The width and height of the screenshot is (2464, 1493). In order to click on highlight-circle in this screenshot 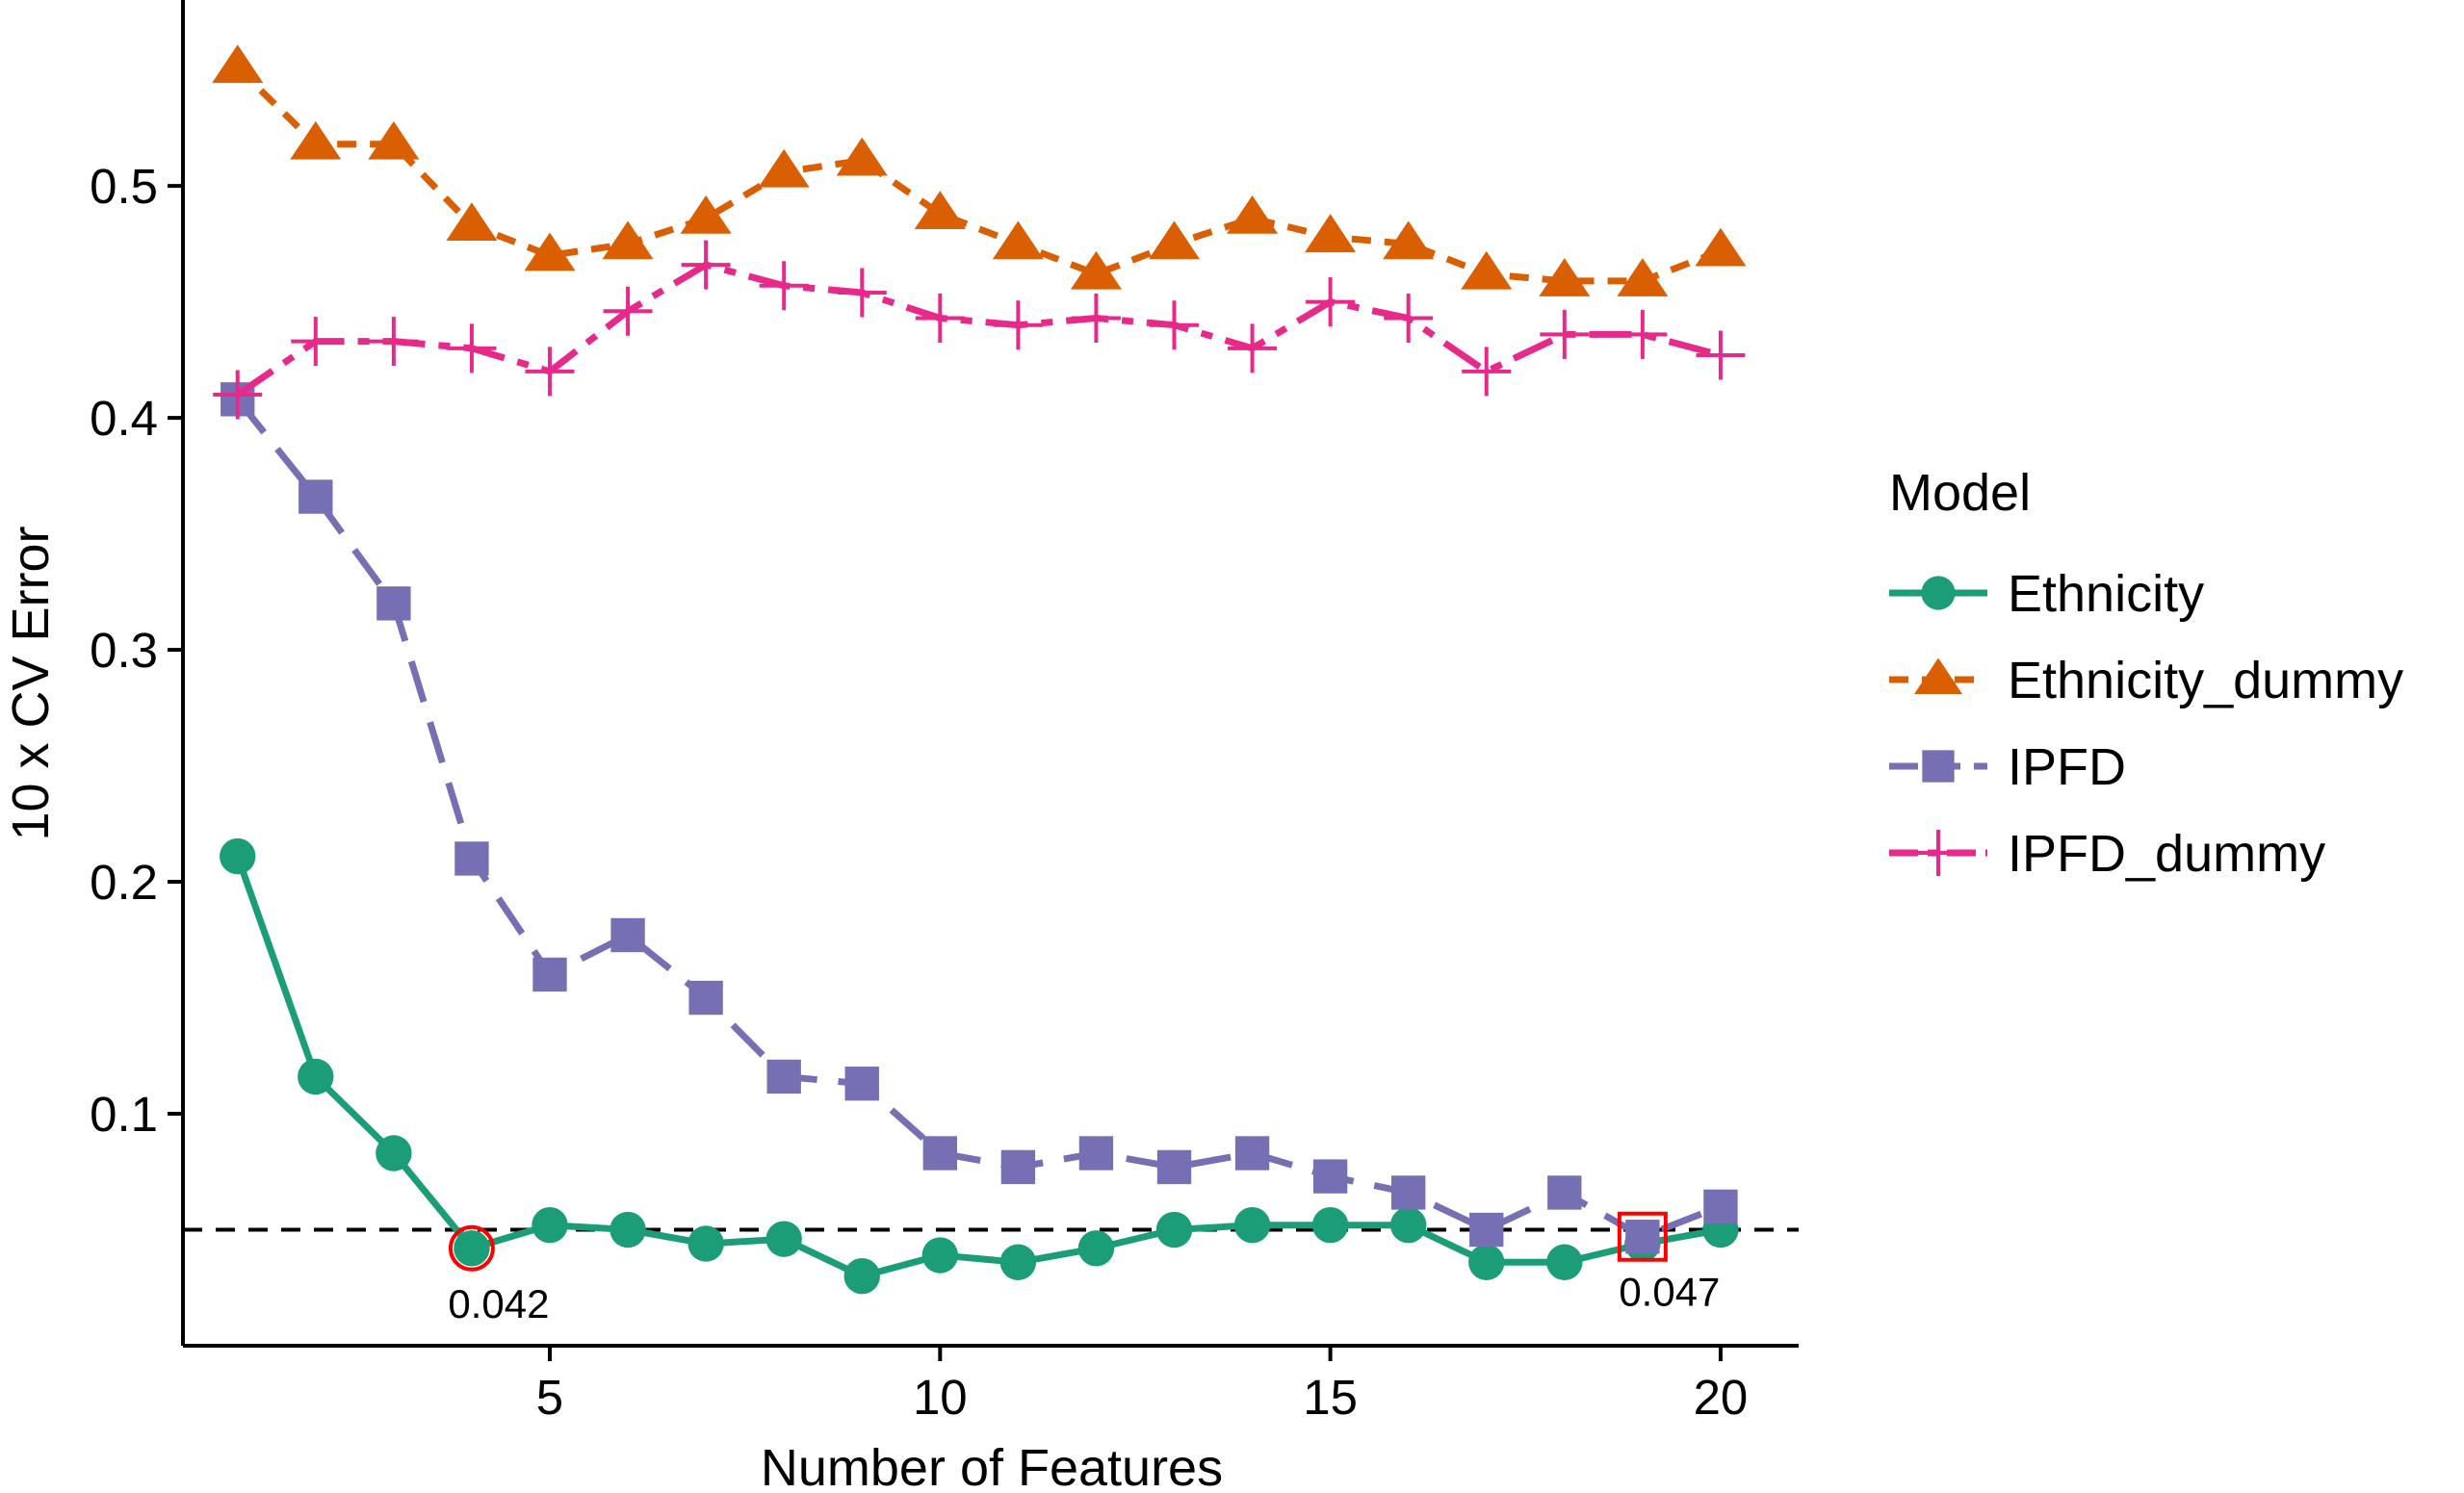, I will do `click(471, 1248)`.